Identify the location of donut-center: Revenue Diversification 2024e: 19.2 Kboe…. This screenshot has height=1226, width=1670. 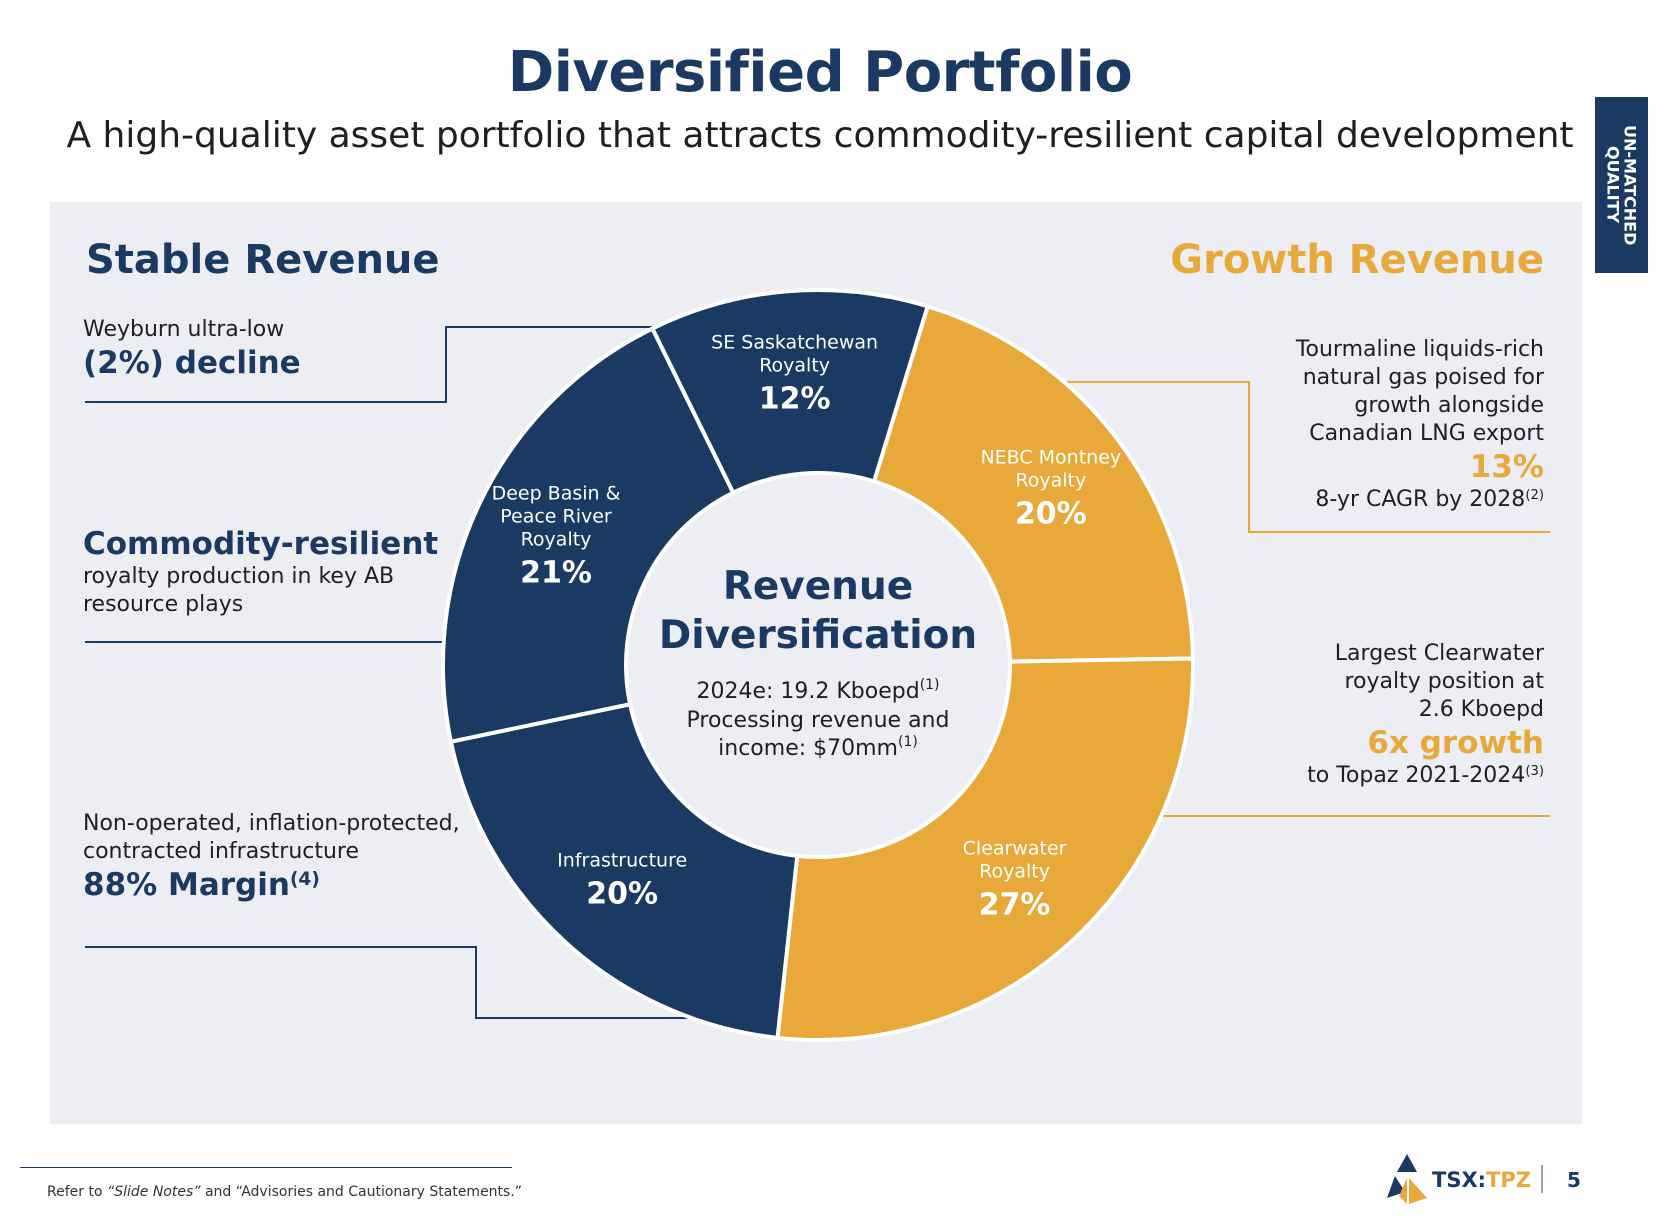
(818, 662).